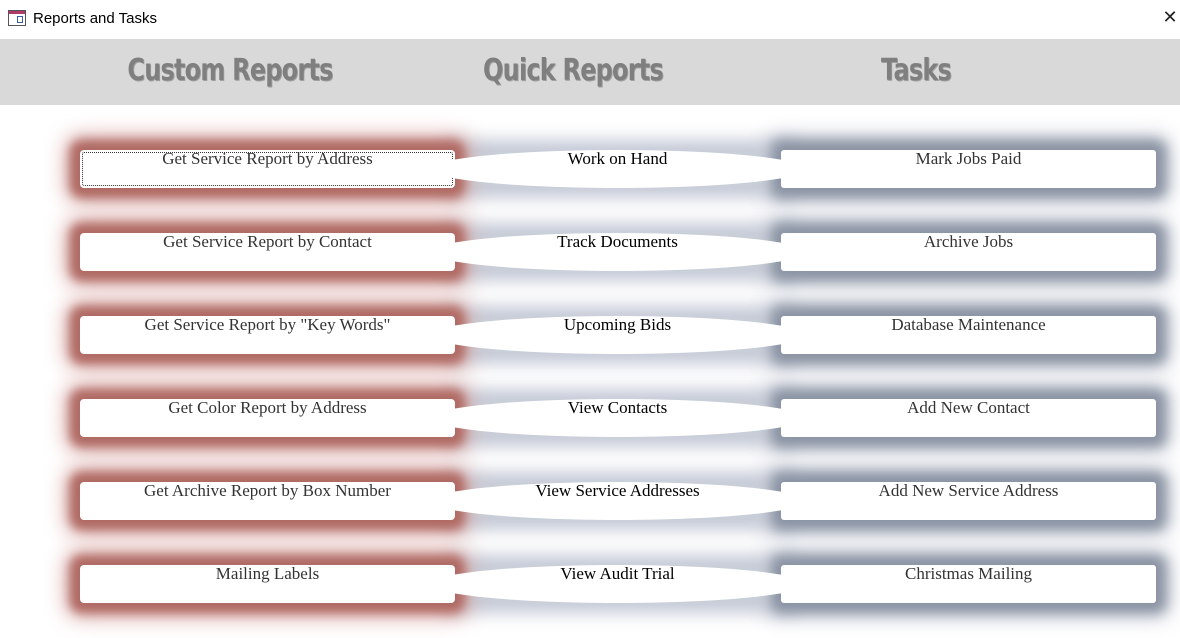  What do you see at coordinates (617, 241) in the screenshot?
I see `quick-report-button-label: Track Documents` at bounding box center [617, 241].